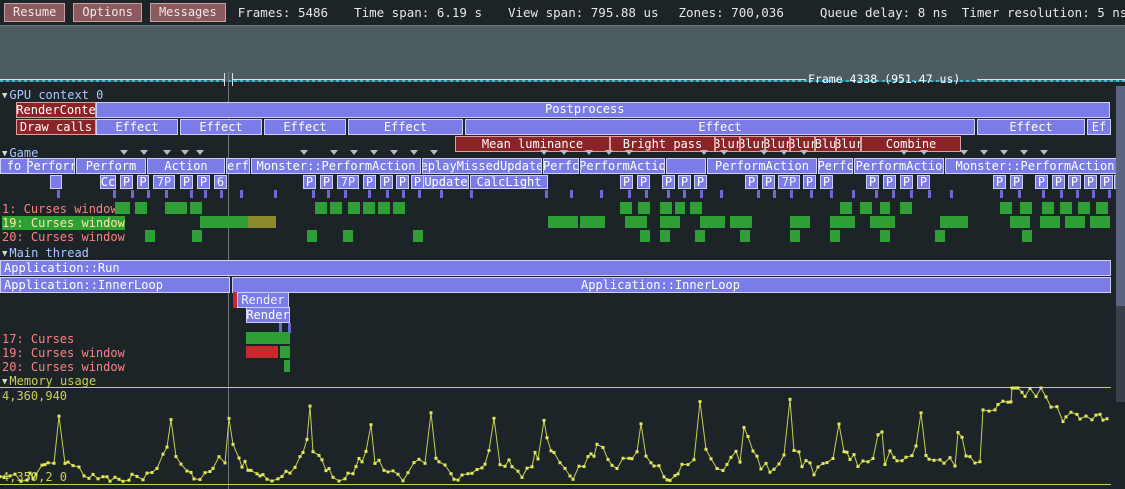  What do you see at coordinates (1035, 166) in the screenshot?
I see `timeline-zone: Monster::PerformAction` at bounding box center [1035, 166].